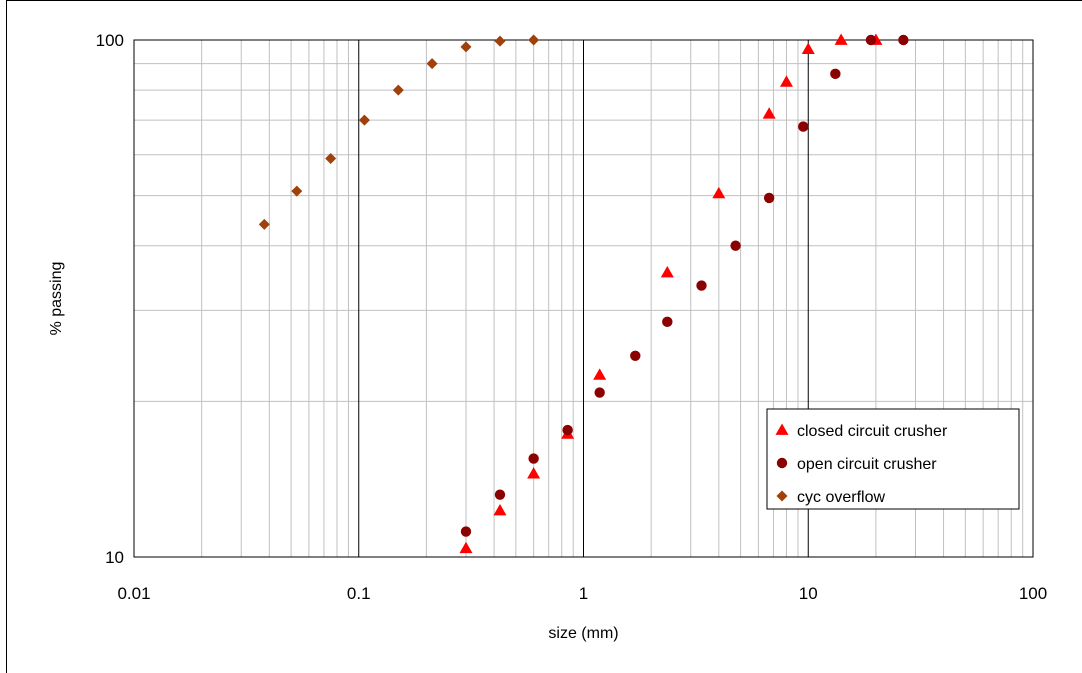 This screenshot has height=673, width=1082. I want to click on x-tick-label: 1, so click(583, 593).